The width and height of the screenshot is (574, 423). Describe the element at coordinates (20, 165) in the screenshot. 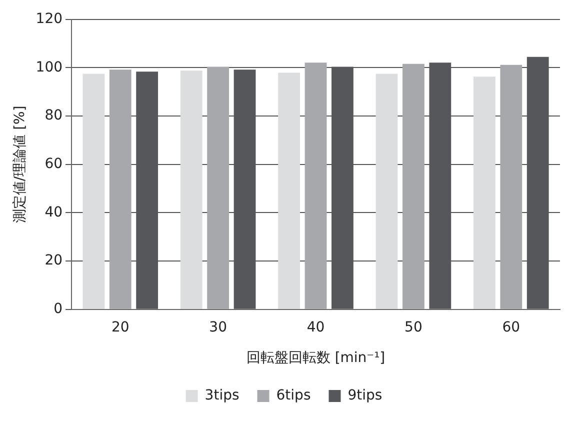

I see `y-axis-title: 測定値/理論値 [%]` at that location.